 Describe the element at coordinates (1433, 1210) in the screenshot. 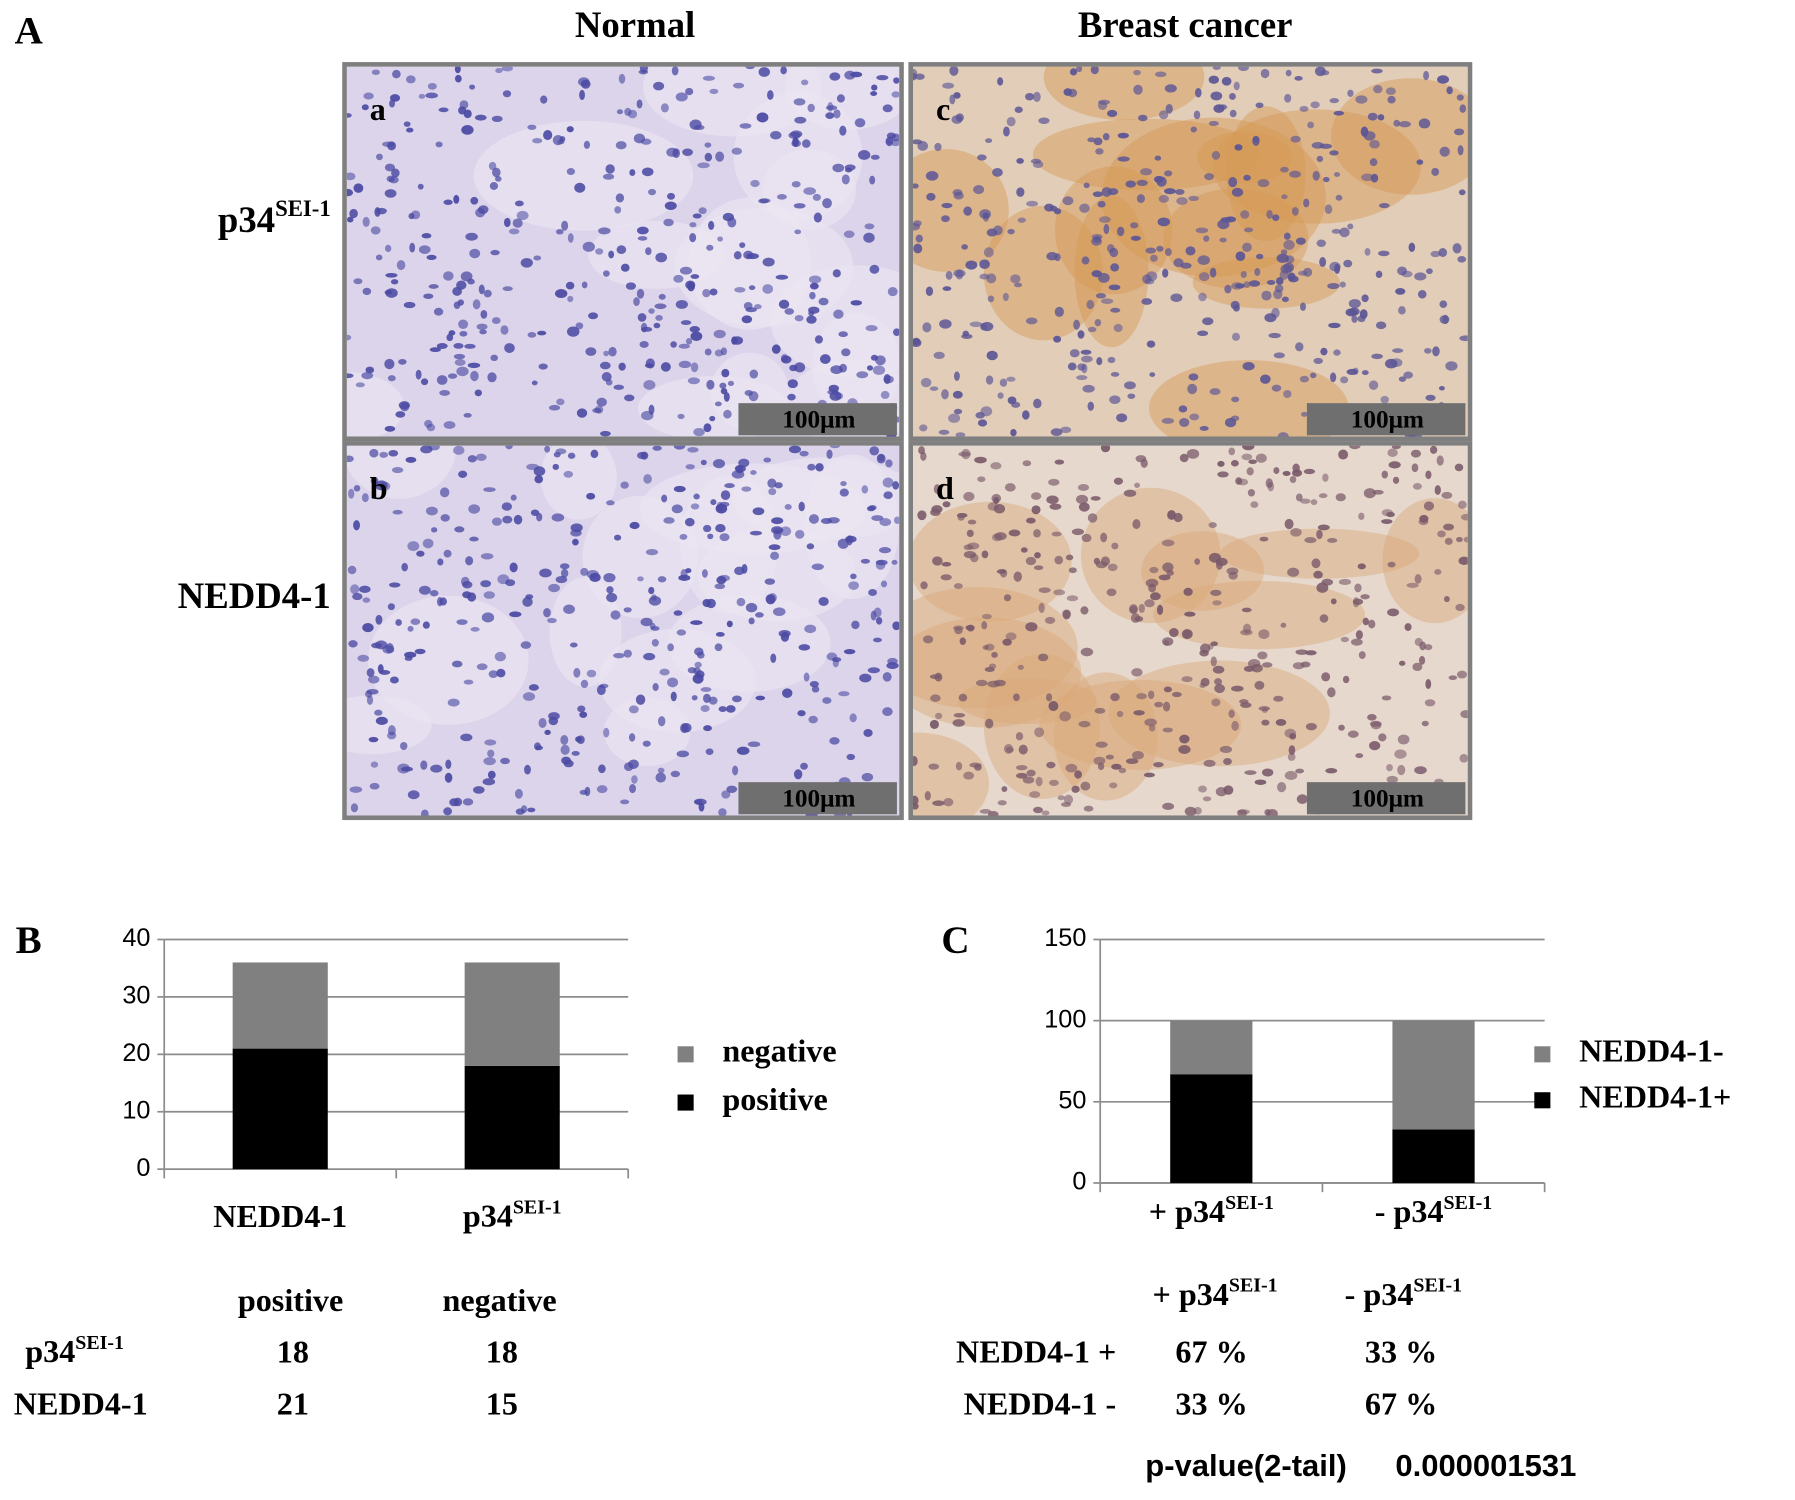

I see `x-tick-label: - p34SEI-1` at that location.